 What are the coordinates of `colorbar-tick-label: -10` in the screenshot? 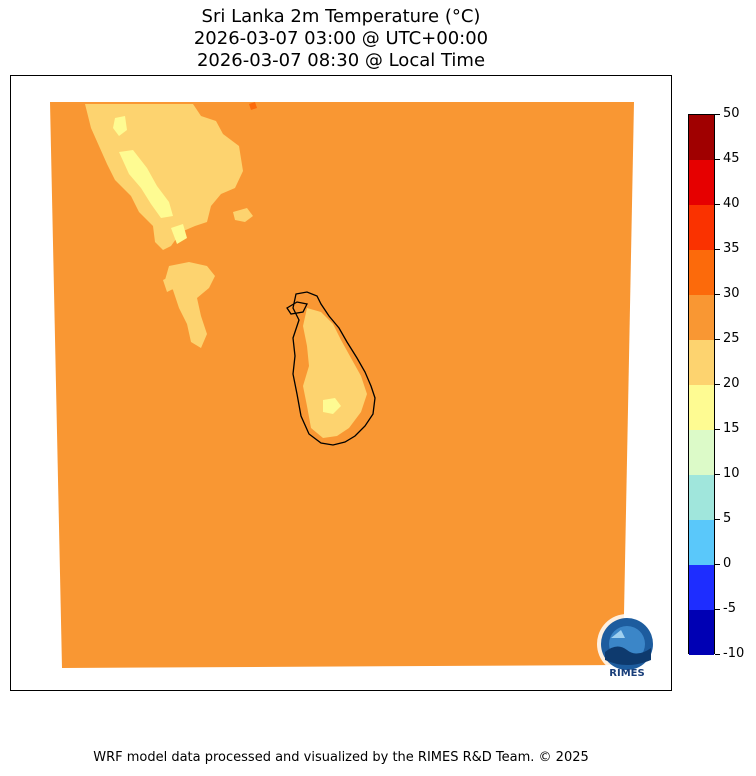 It's located at (734, 653).